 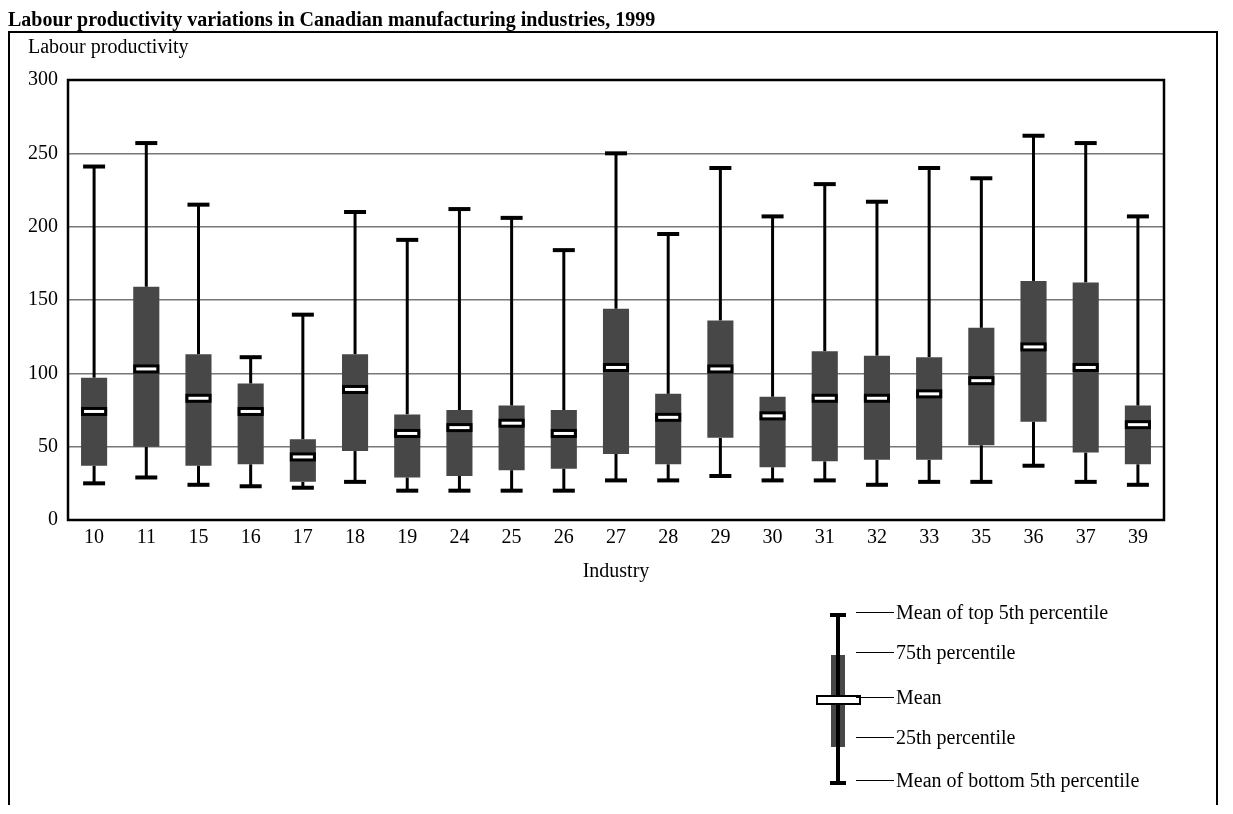 What do you see at coordinates (407, 536) in the screenshot?
I see `x-tick-label: 19` at bounding box center [407, 536].